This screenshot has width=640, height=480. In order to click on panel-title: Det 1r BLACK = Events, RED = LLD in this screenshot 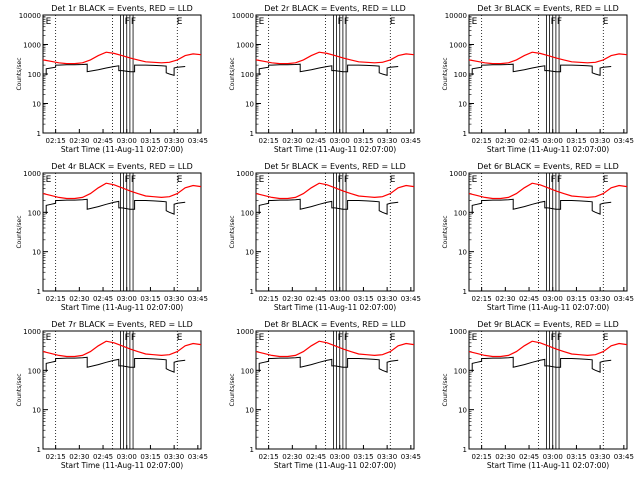, I will do `click(122, 8)`.